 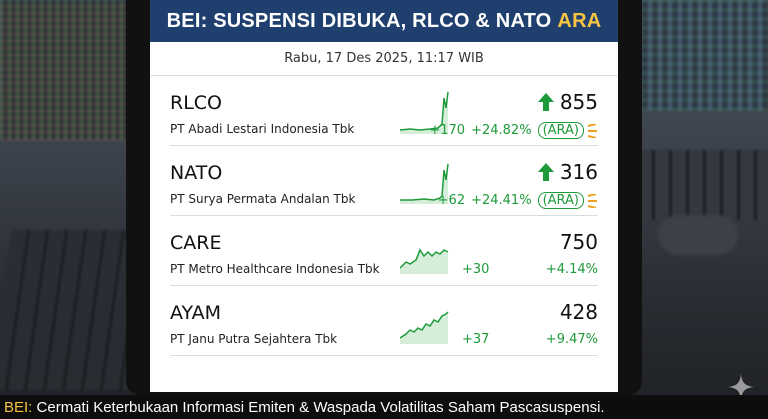 I want to click on background-keyboard-right, so click(x=703, y=185).